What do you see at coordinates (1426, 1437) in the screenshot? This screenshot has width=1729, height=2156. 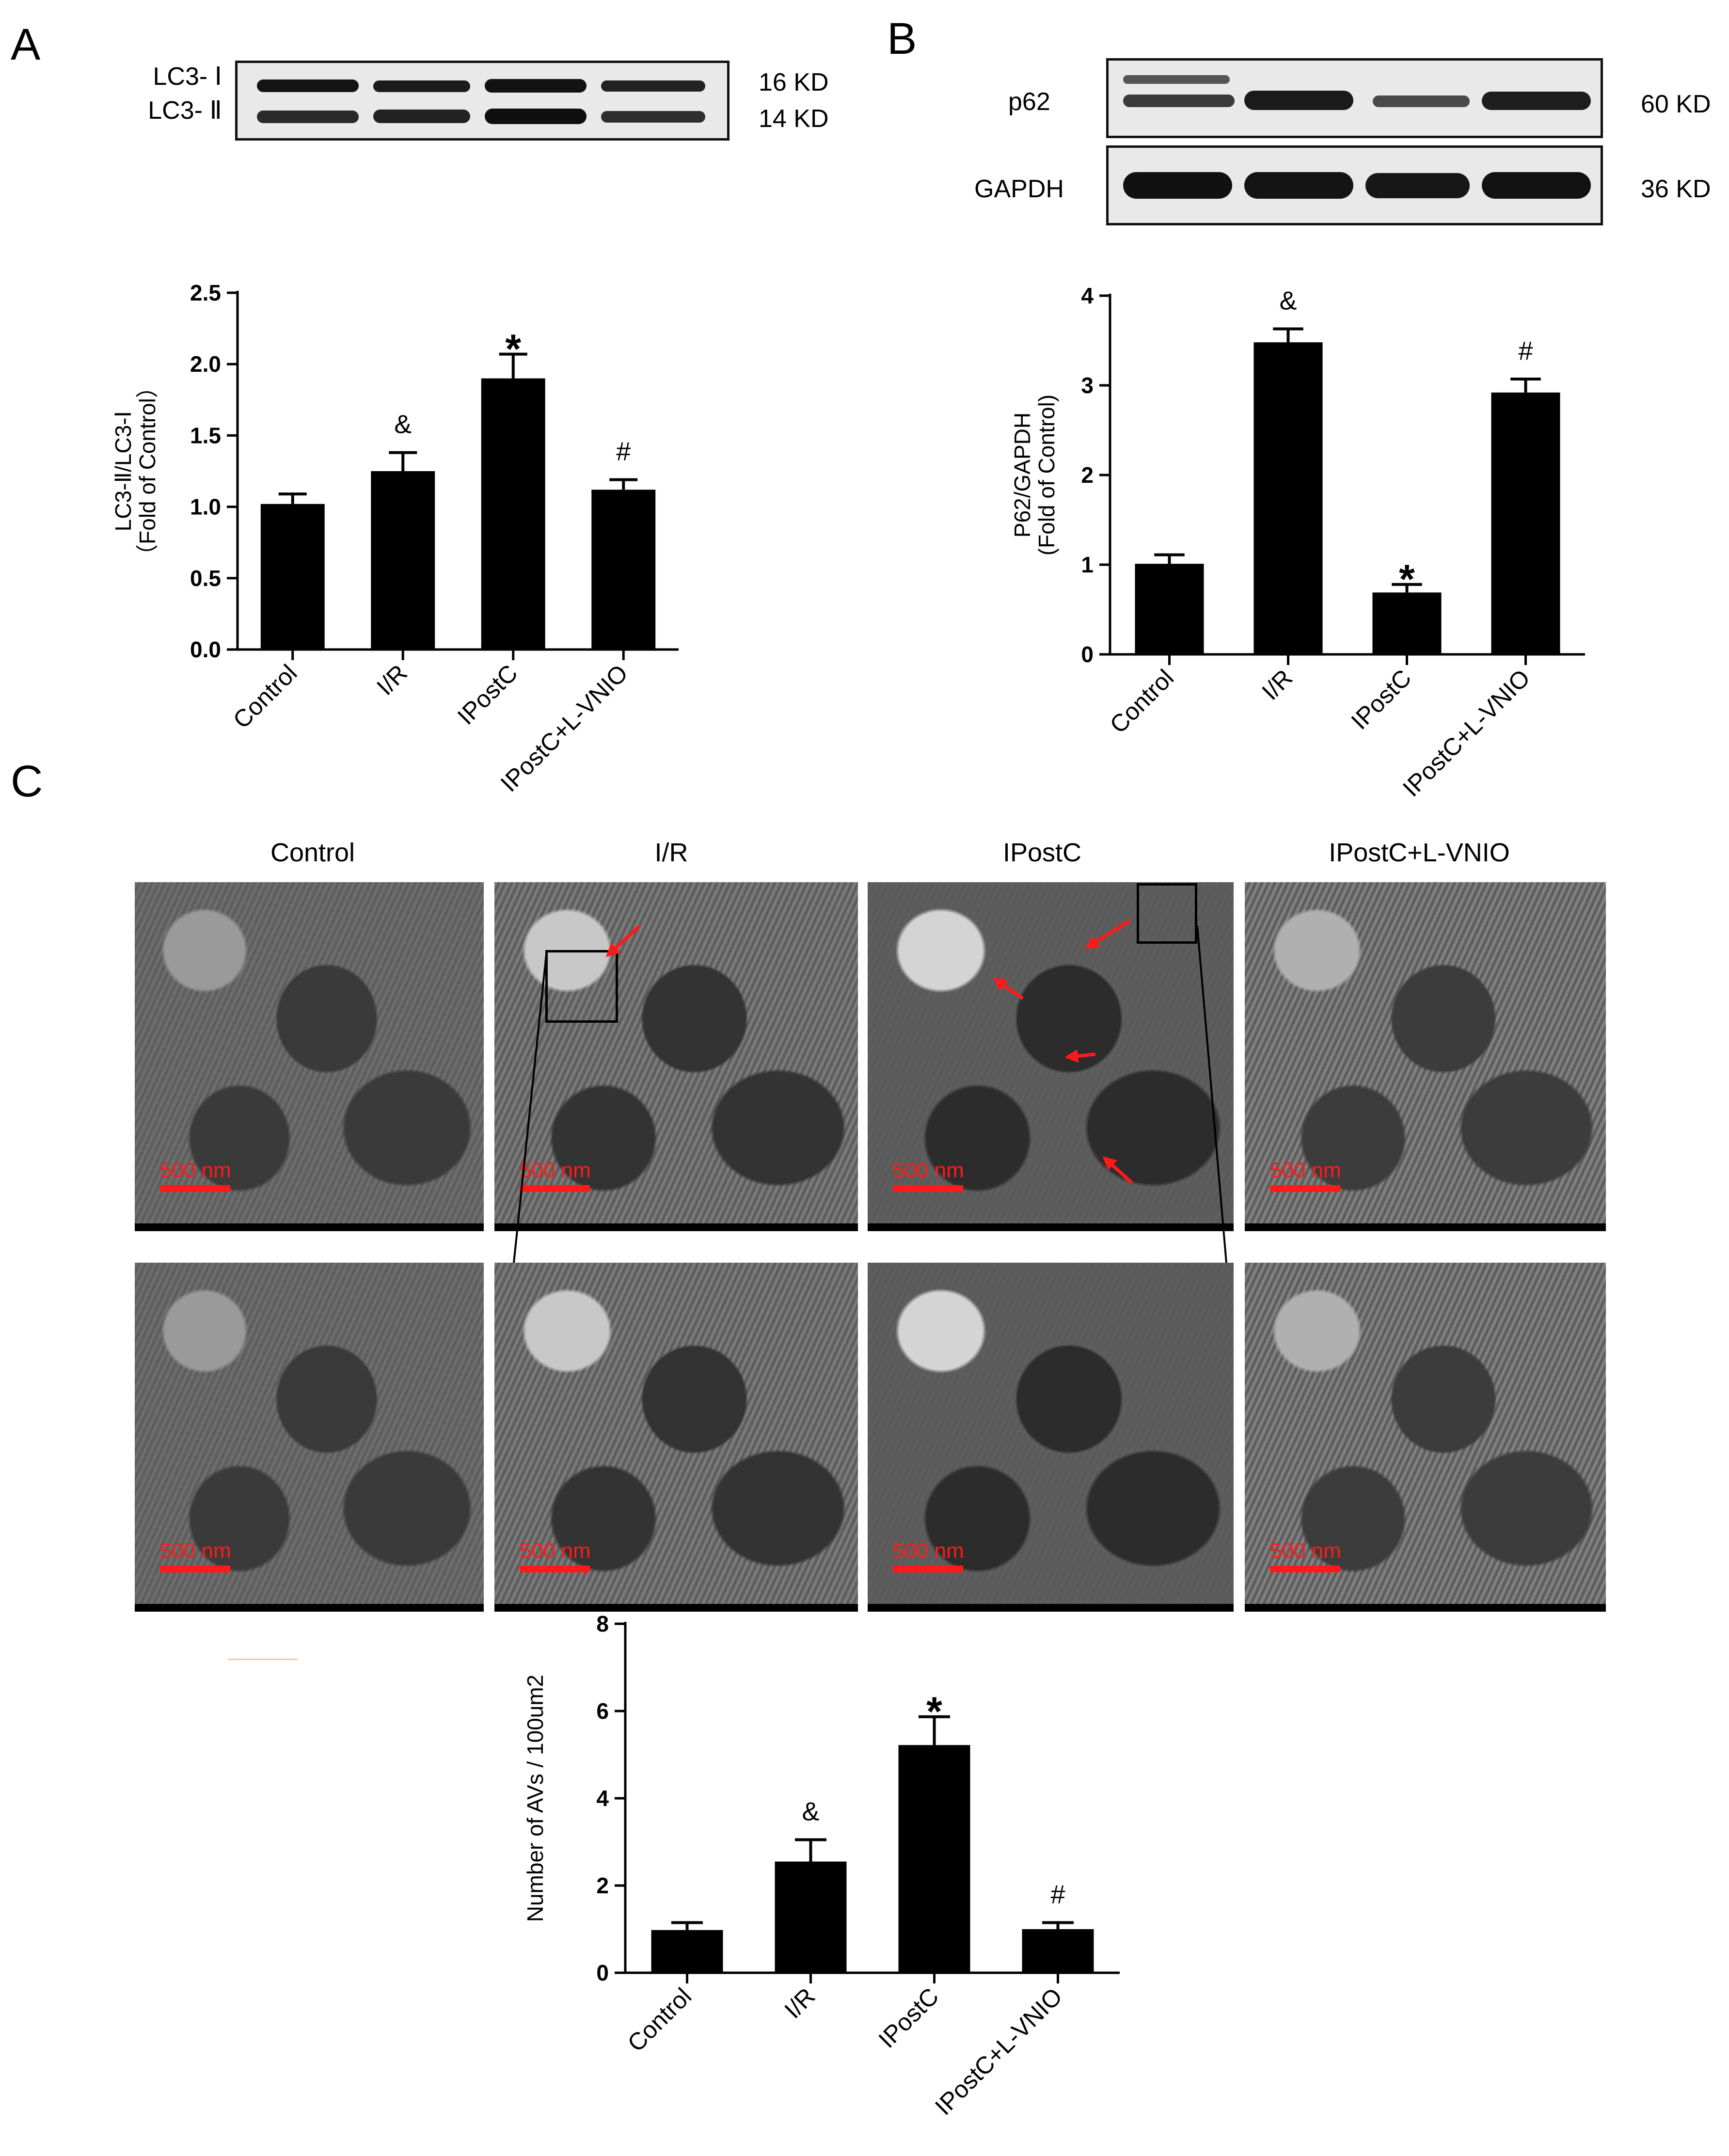 I see `em-image-ipostc-l-vnio-zoom: 500 nm` at bounding box center [1426, 1437].